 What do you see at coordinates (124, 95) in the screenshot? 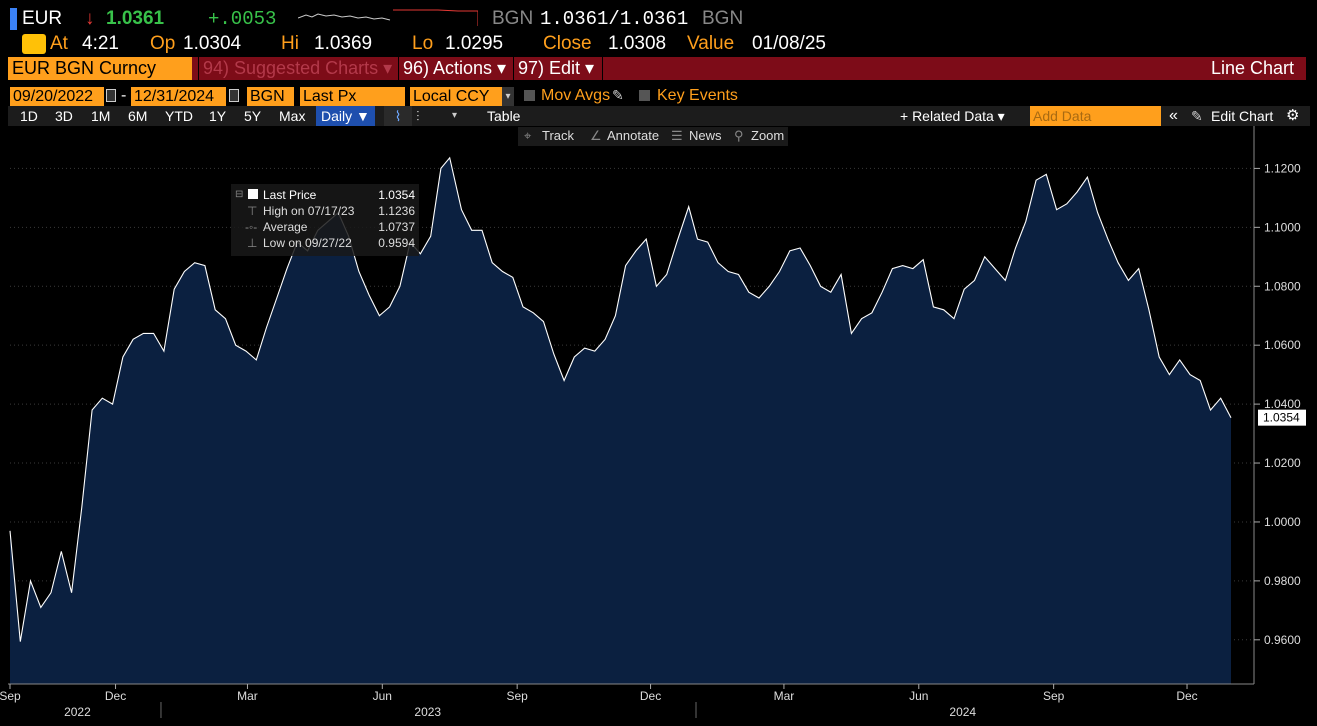
I see `date-dash: -` at bounding box center [124, 95].